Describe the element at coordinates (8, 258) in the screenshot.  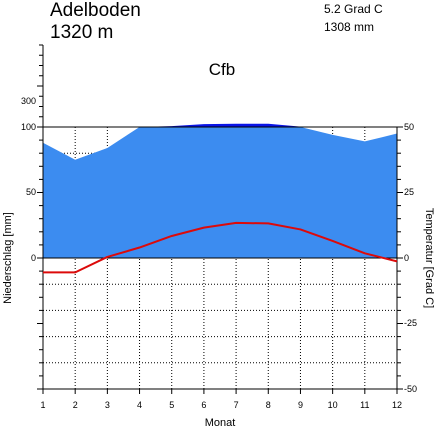
I see `left-axis-label: Niederschlag [mm]` at that location.